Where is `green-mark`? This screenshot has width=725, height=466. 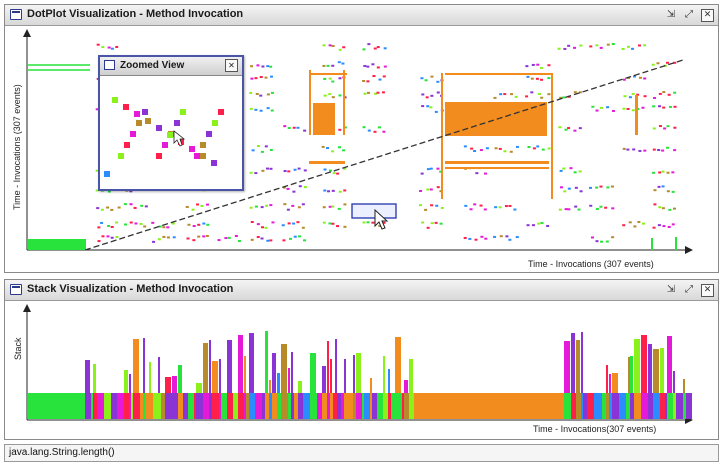
green-mark is located at coordinates (676, 243).